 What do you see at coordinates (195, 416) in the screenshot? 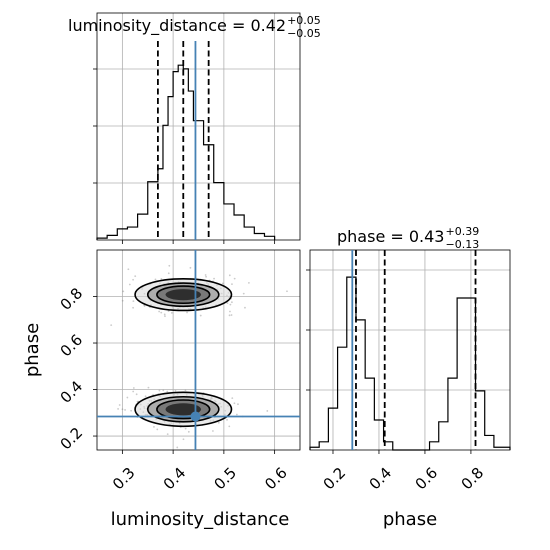
I see `truth-point` at bounding box center [195, 416].